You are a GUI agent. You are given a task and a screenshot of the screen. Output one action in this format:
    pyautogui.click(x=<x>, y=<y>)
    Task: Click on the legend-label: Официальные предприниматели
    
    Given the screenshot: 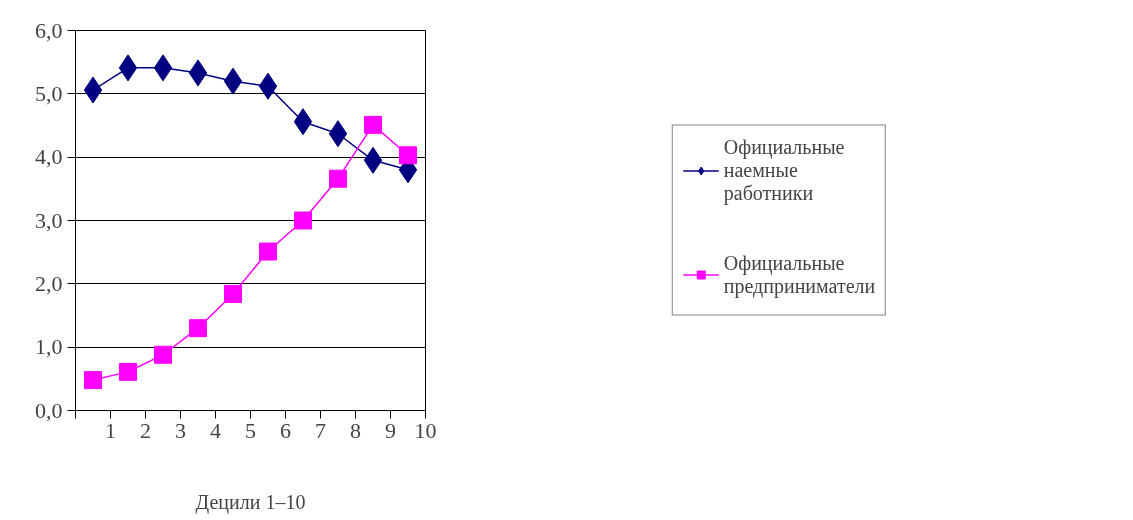 What is the action you would take?
    pyautogui.click(x=799, y=275)
    